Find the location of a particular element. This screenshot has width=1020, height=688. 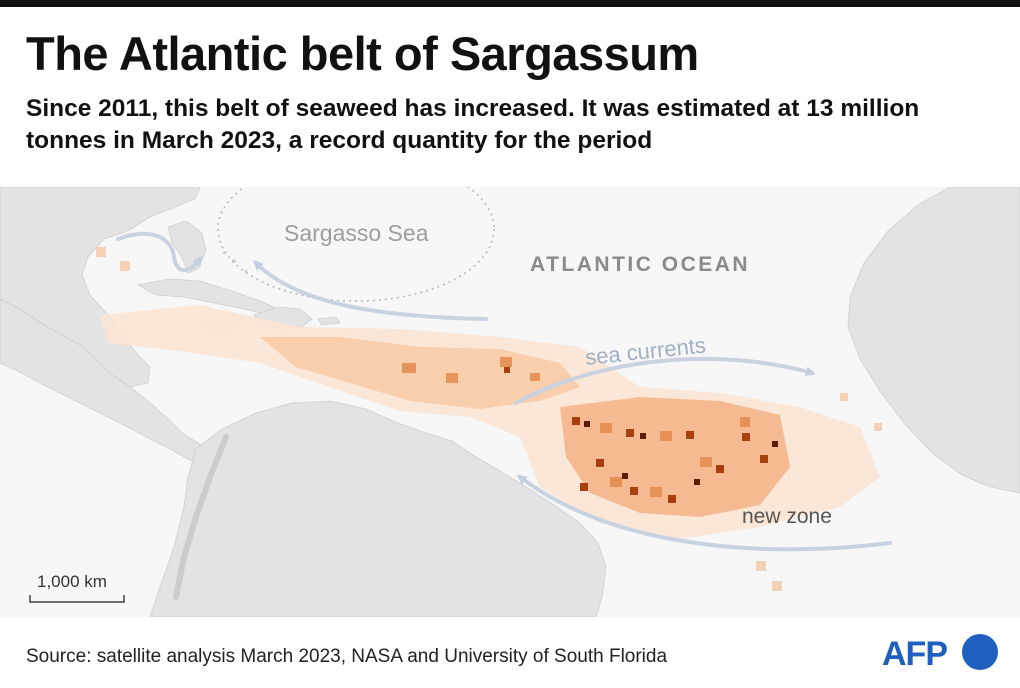

land-south-america is located at coordinates (378, 508).